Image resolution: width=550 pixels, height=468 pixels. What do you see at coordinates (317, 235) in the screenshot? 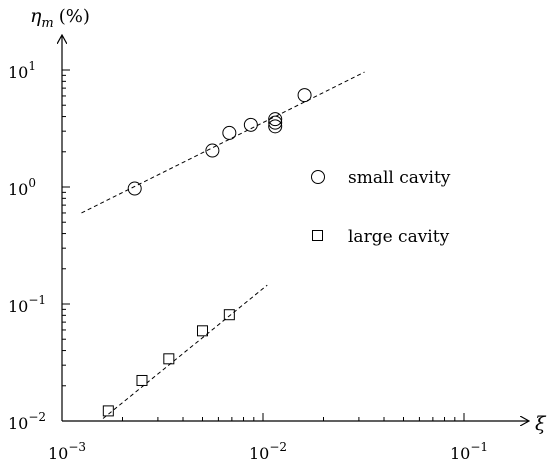
I see `legend-square-marker` at bounding box center [317, 235].